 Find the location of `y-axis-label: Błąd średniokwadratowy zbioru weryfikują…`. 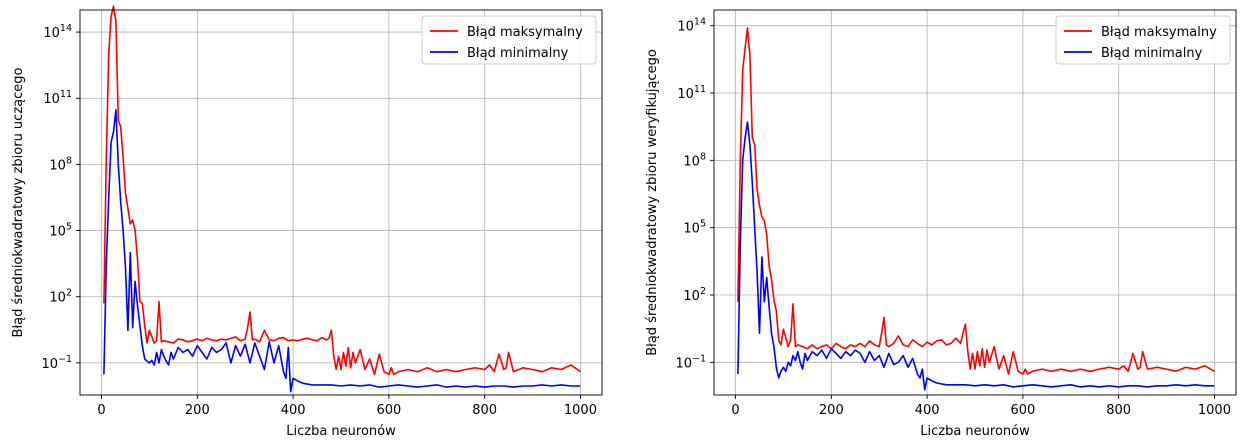

y-axis-label: Błąd średniokwadratowy zbioru weryfikują… is located at coordinates (652, 202).